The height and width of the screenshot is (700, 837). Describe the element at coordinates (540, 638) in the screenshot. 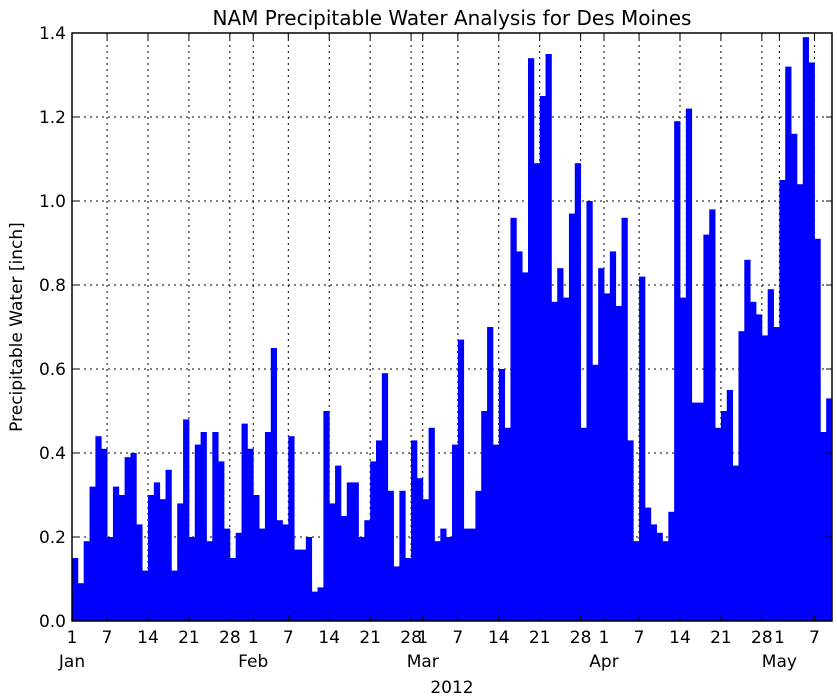

I see `x-tick-label: 21` at that location.